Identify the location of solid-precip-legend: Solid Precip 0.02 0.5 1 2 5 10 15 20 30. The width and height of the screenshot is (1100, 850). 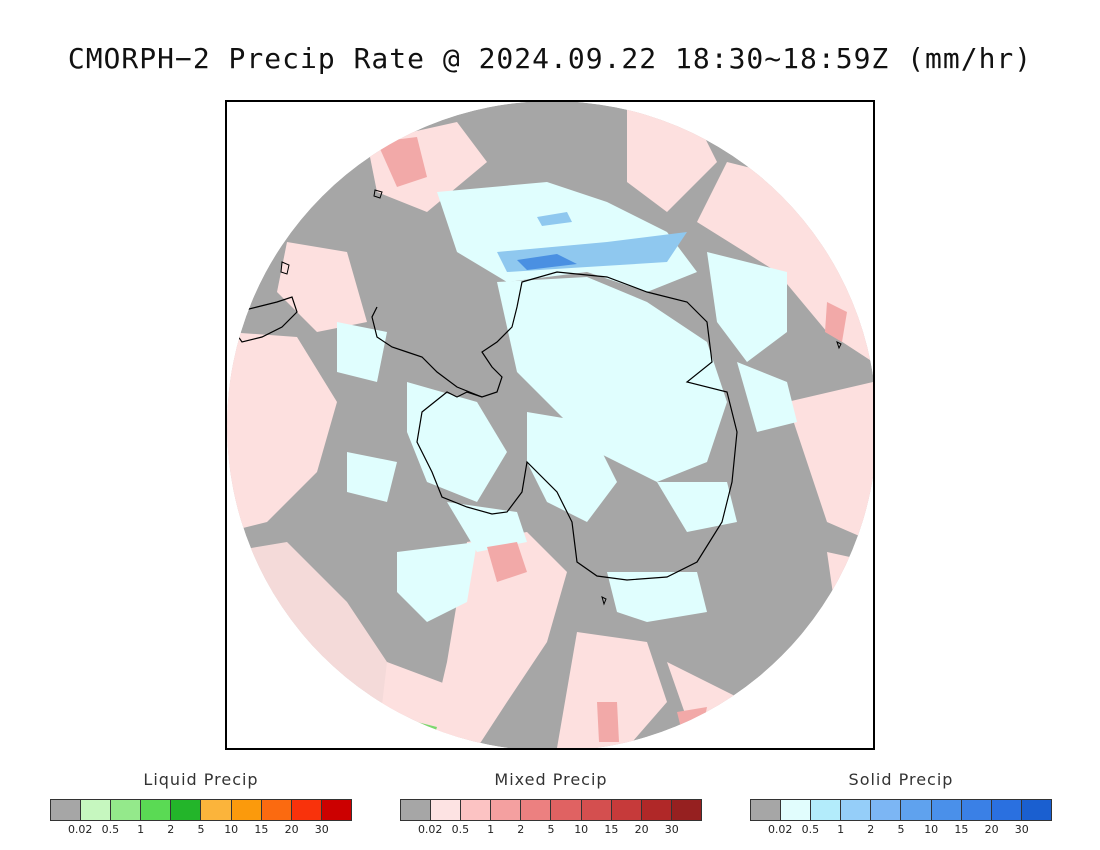
(901, 804).